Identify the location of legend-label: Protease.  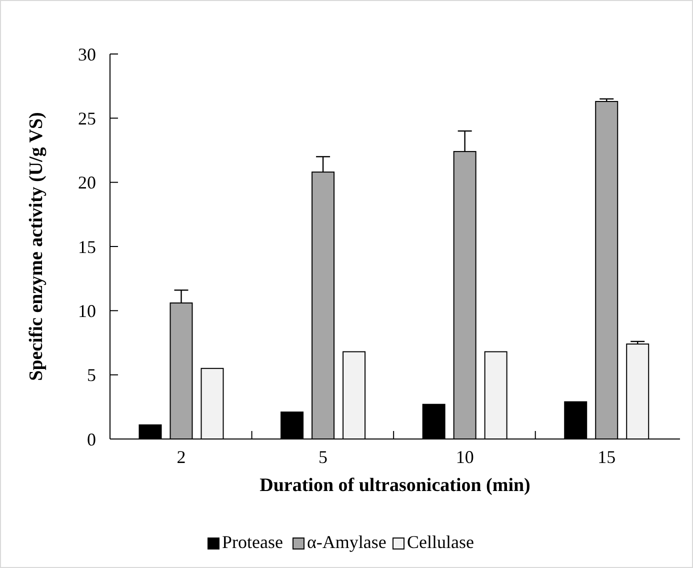
(252, 542).